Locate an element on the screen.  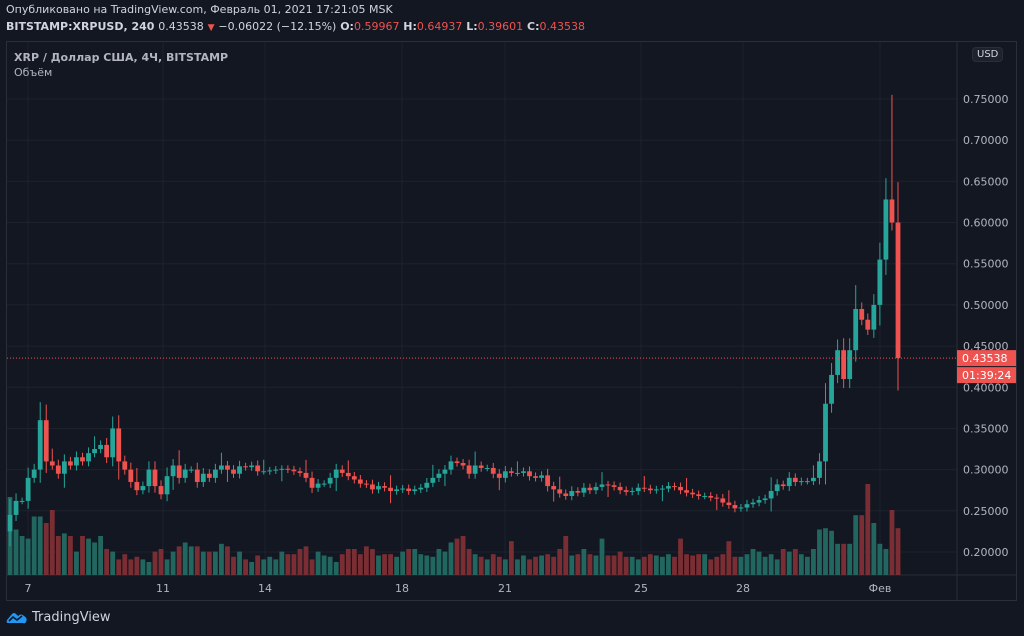
svg-text: 0.55000 is located at coordinates (986, 264).